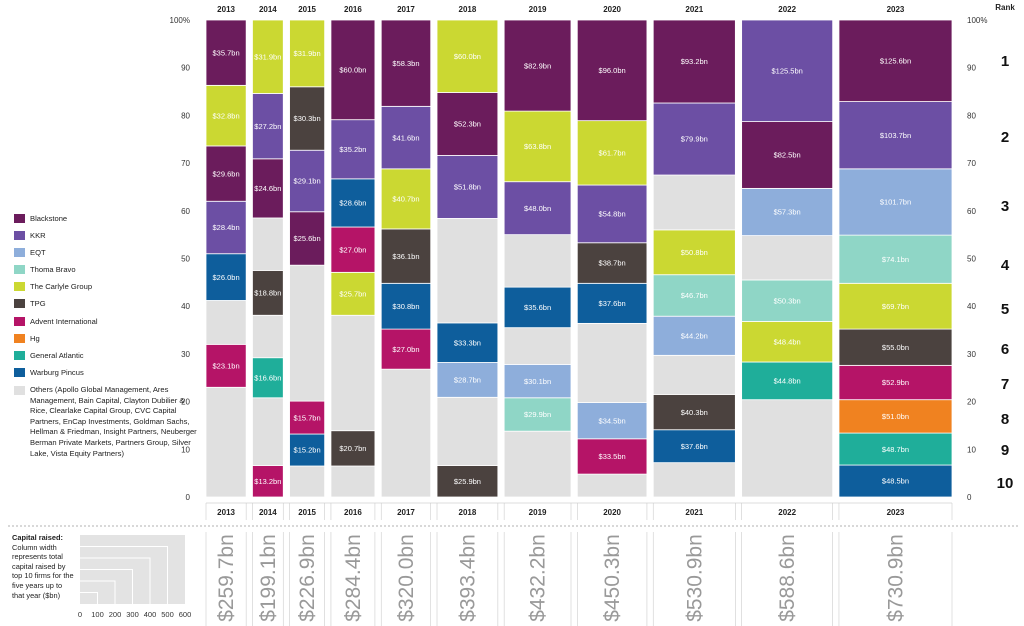  I want to click on segment-label: $18.8bn, so click(267, 293).